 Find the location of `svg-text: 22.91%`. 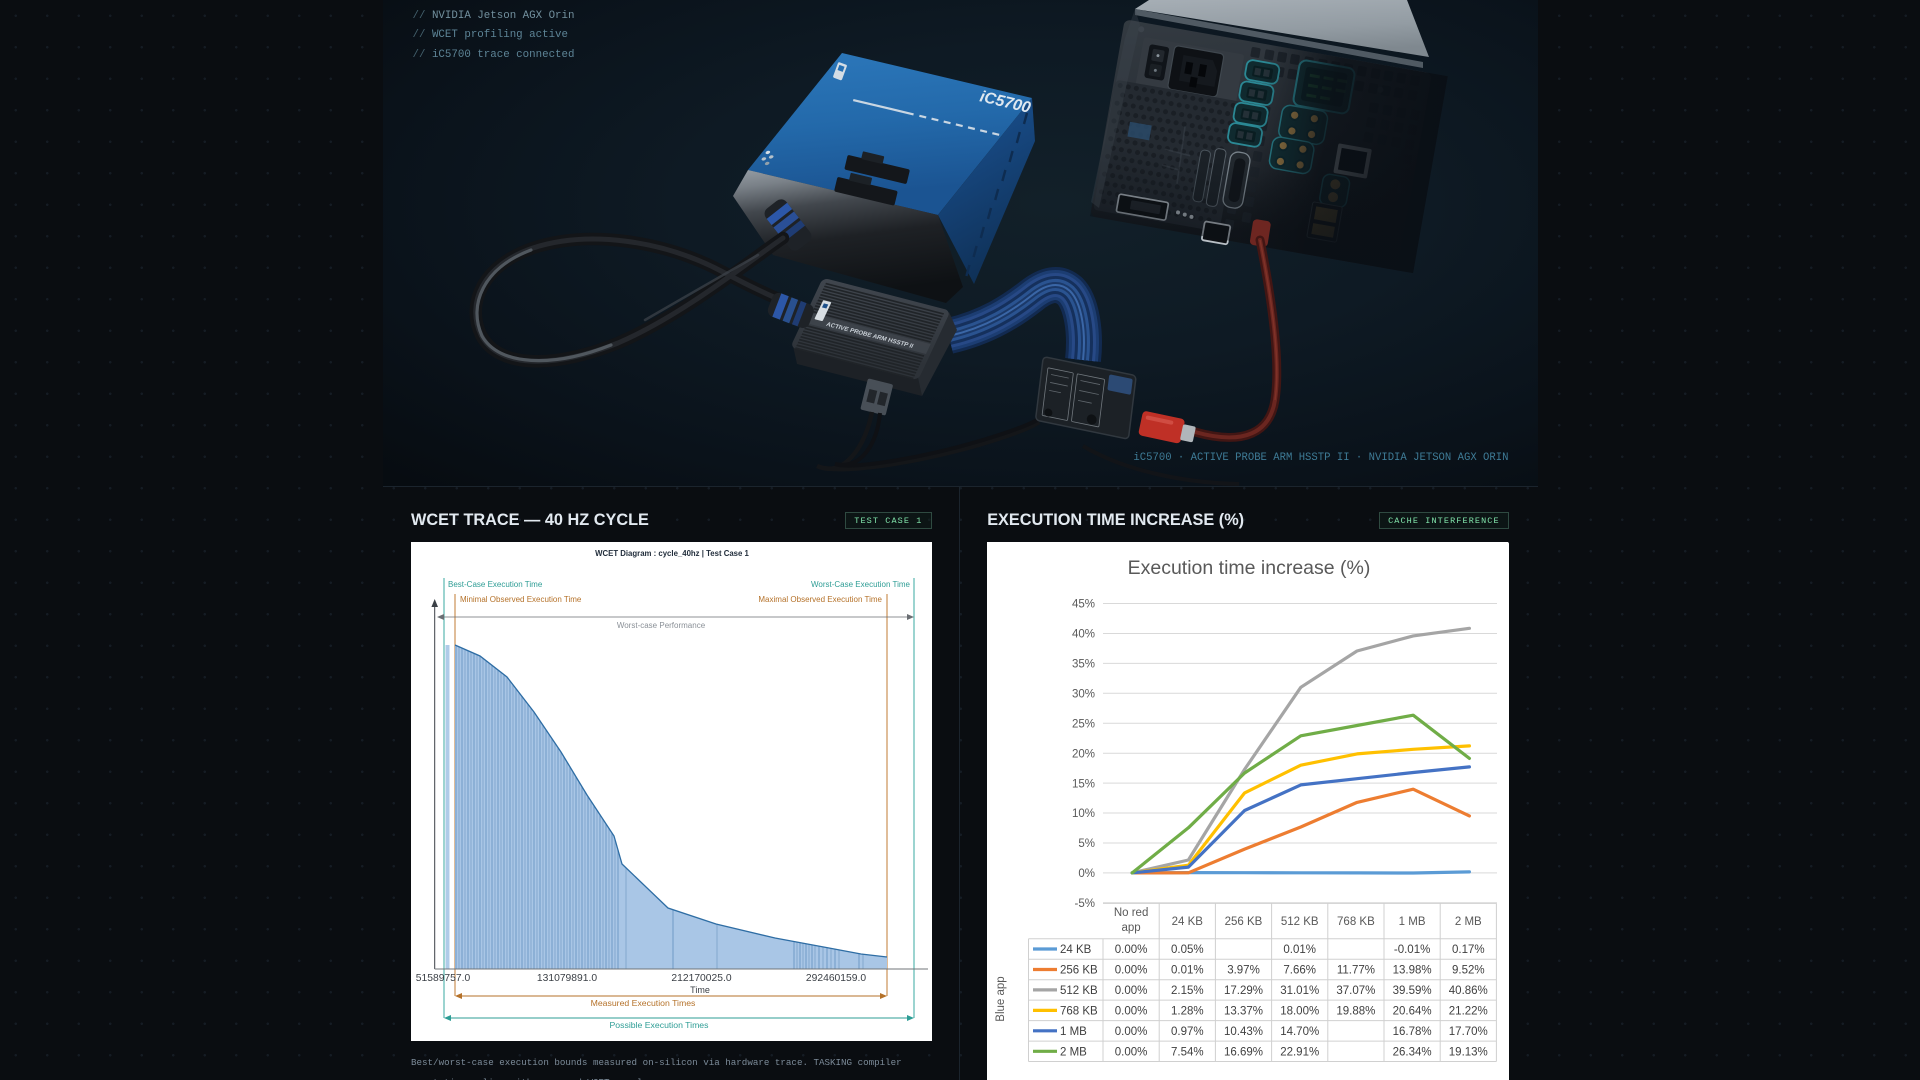

svg-text: 22.91% is located at coordinates (1299, 1053).